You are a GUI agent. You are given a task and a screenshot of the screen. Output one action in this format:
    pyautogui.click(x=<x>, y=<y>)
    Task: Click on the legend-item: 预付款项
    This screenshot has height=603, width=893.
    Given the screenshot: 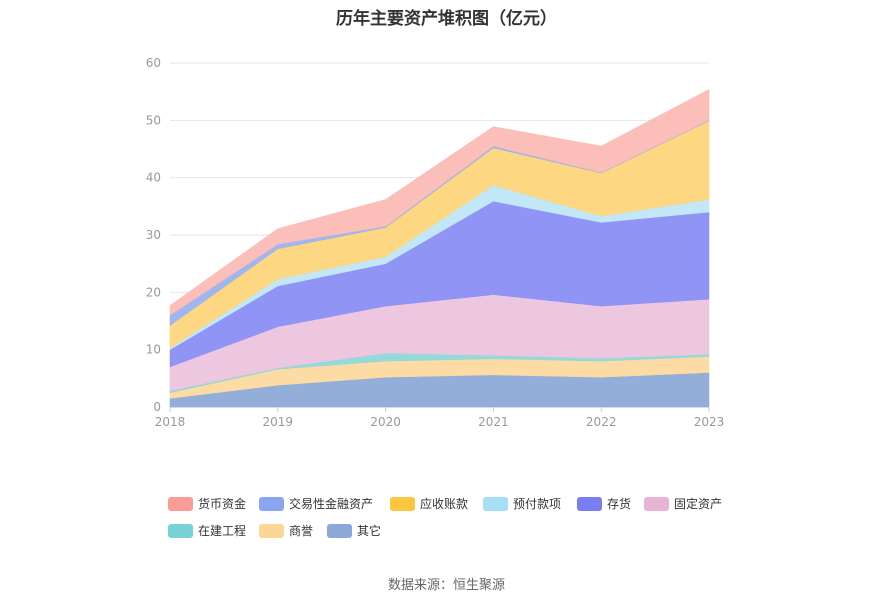 What is the action you would take?
    pyautogui.click(x=522, y=503)
    